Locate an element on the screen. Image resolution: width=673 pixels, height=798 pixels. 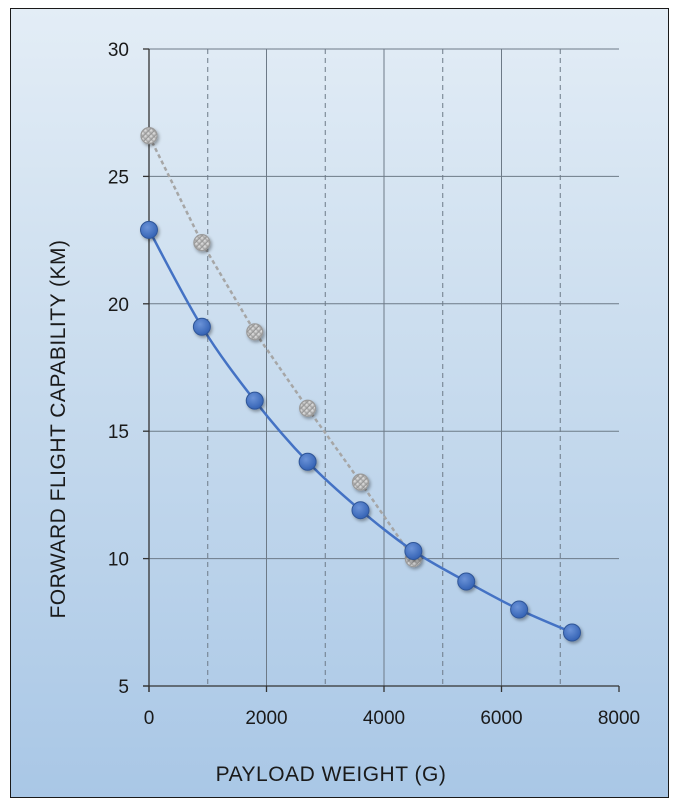
x-tick-label: 8000 is located at coordinates (619, 718).